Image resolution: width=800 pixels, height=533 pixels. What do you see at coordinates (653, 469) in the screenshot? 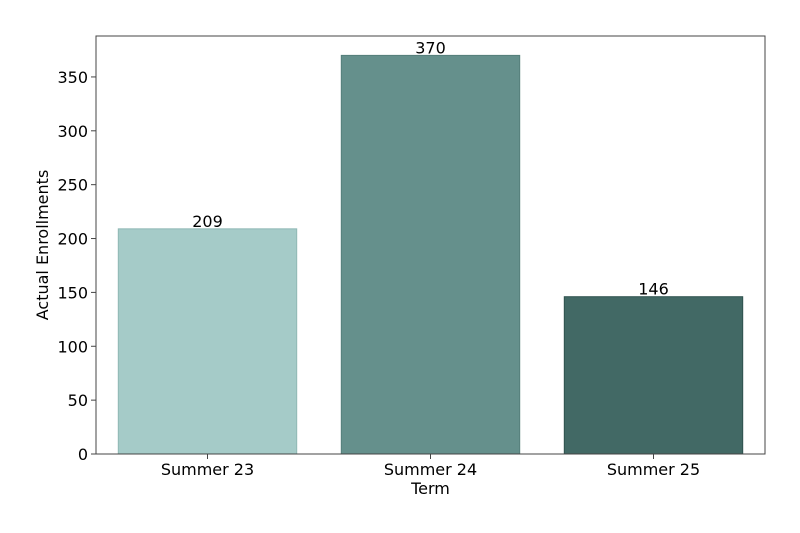
I see `x-tick-label: Summer 25` at bounding box center [653, 469].